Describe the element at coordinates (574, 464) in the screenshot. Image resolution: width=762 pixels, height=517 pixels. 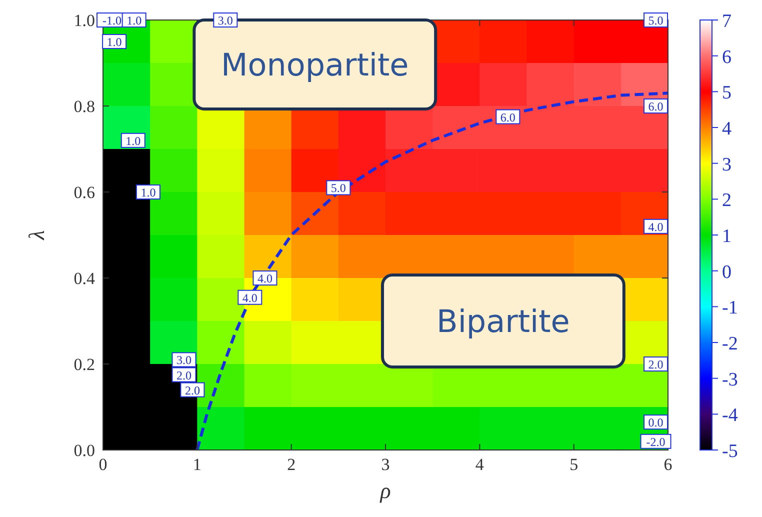
I see `x-tick-label: 5` at that location.